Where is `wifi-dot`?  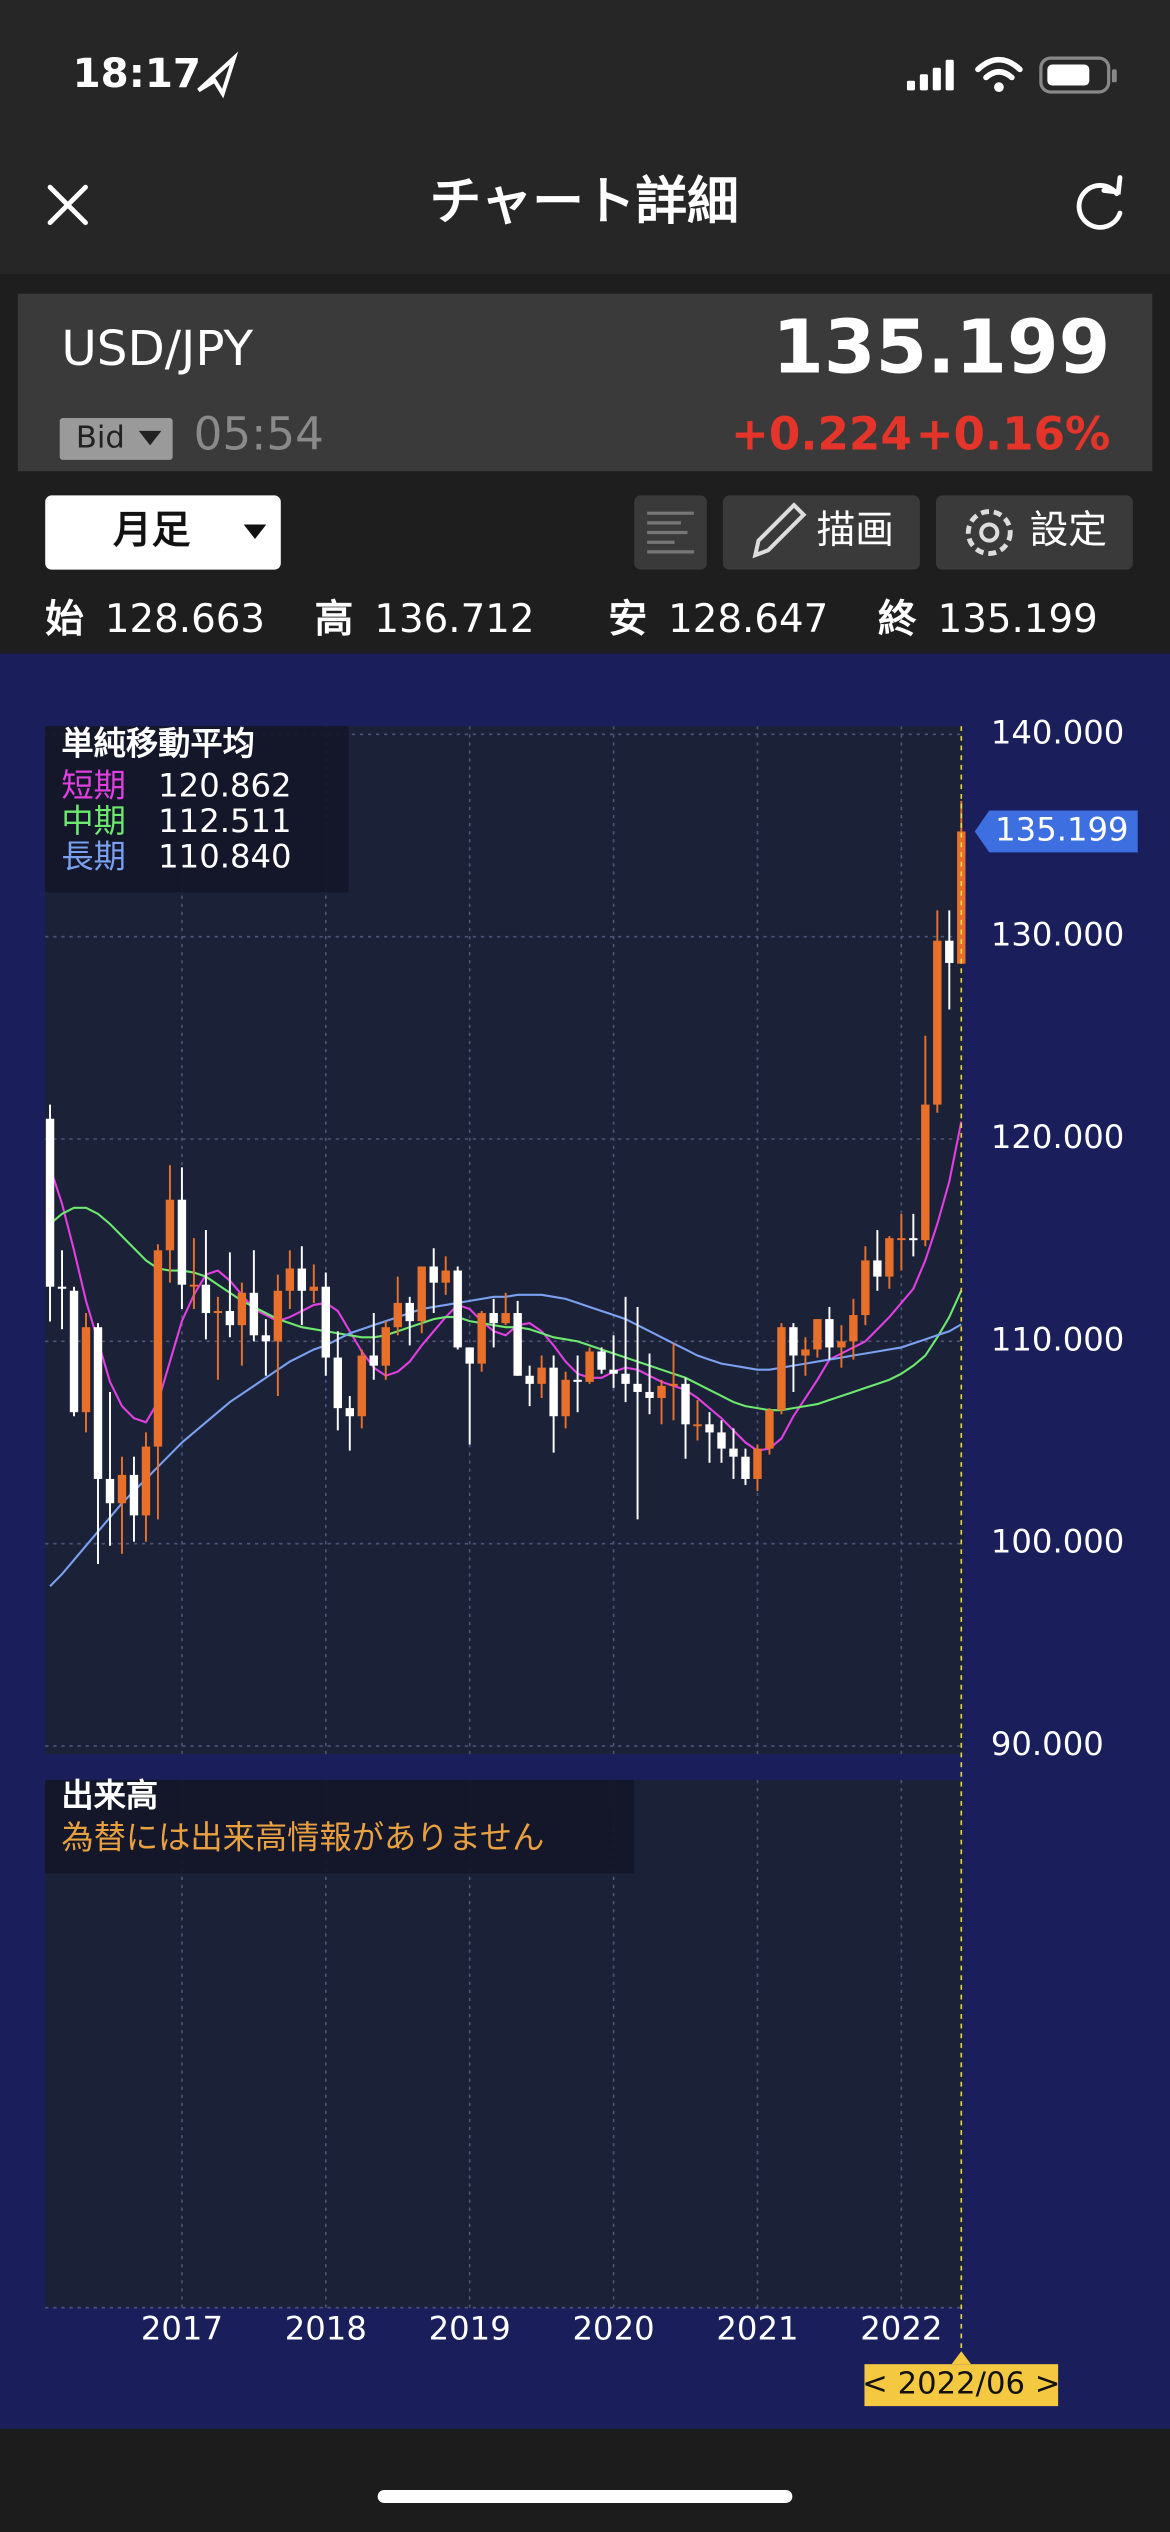
wifi-dot is located at coordinates (999, 87).